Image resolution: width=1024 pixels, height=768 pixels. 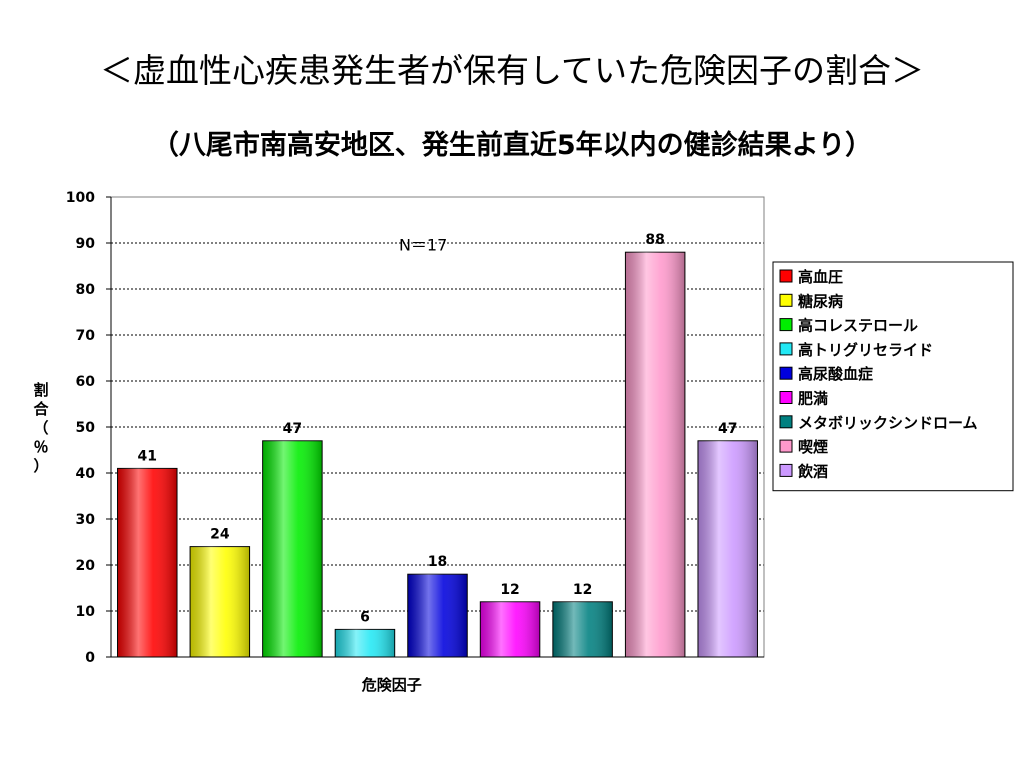 I want to click on y-tick-label: 10, so click(x=86, y=612).